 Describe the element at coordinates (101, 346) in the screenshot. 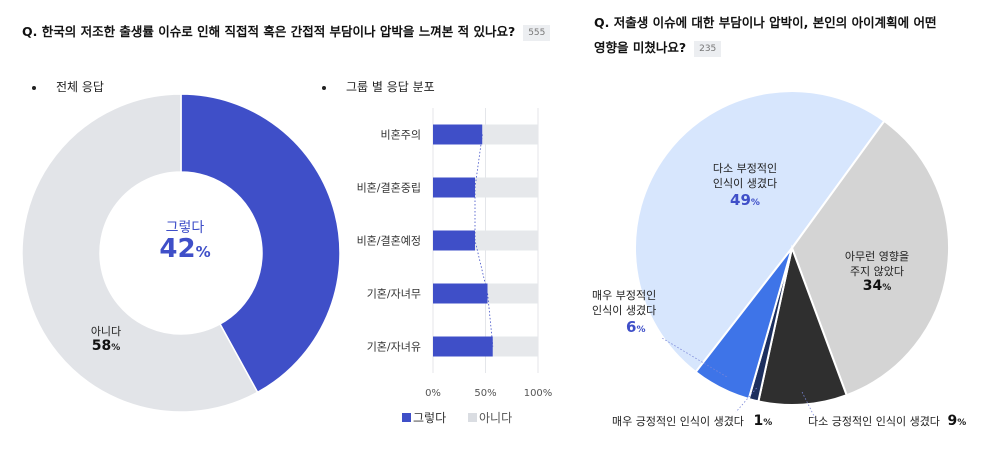

I see `donut-no-value: 58` at that location.